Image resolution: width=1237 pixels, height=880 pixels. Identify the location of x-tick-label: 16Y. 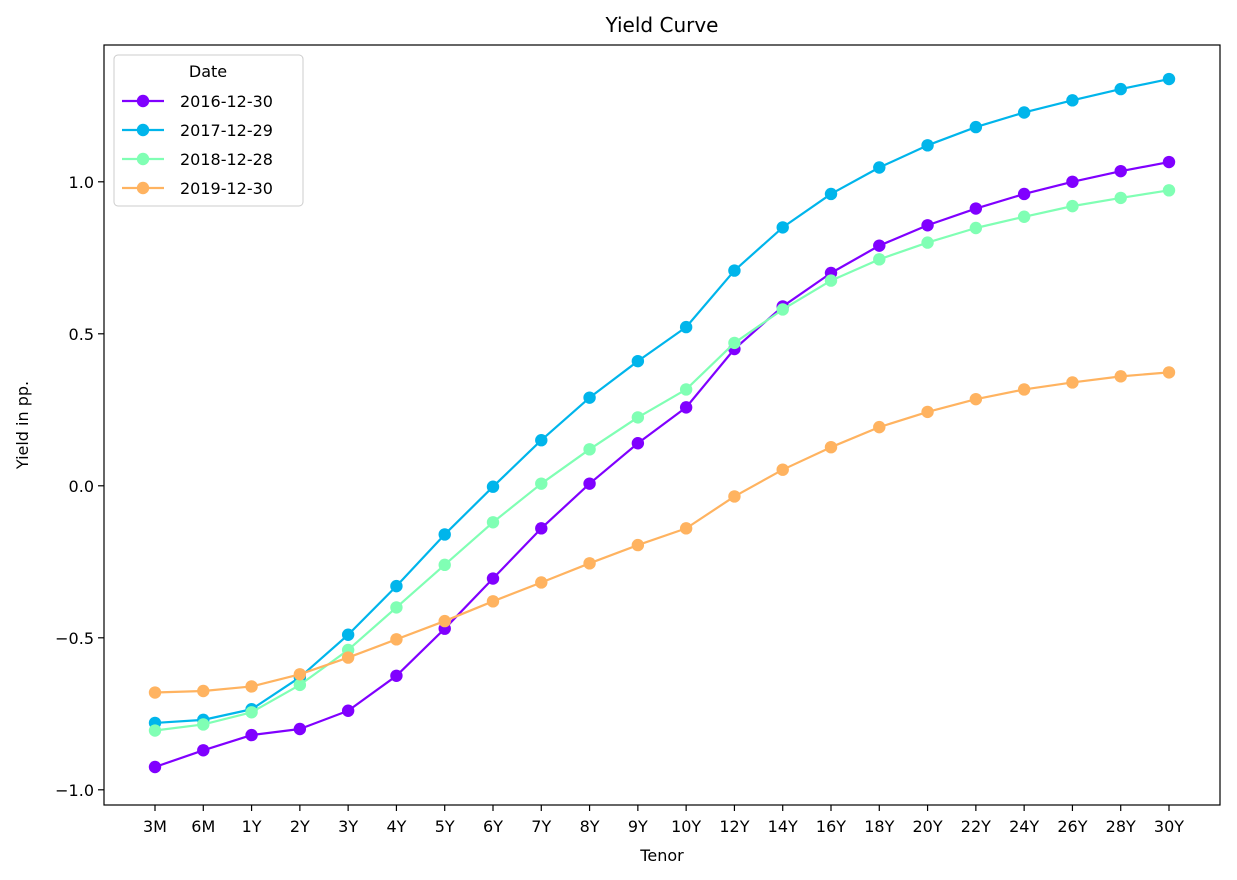
(831, 826).